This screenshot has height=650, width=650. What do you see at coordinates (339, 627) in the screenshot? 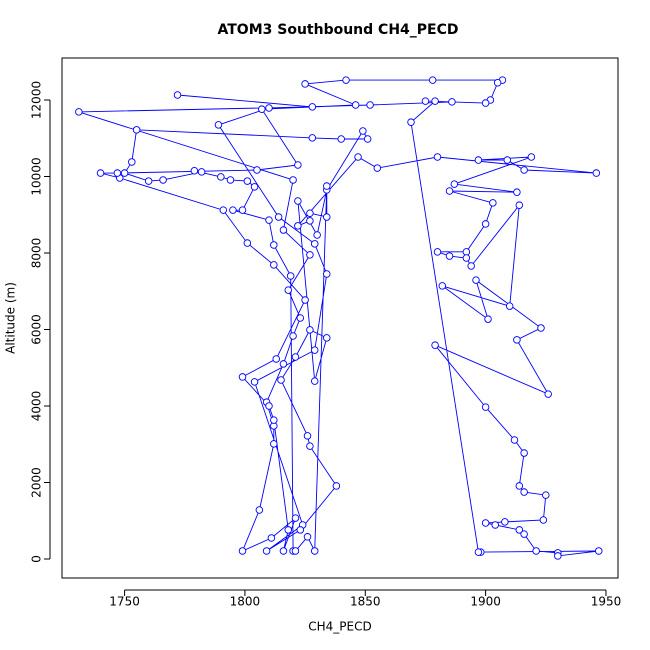
I see `x-axis-label: CH4_PECD` at bounding box center [339, 627].